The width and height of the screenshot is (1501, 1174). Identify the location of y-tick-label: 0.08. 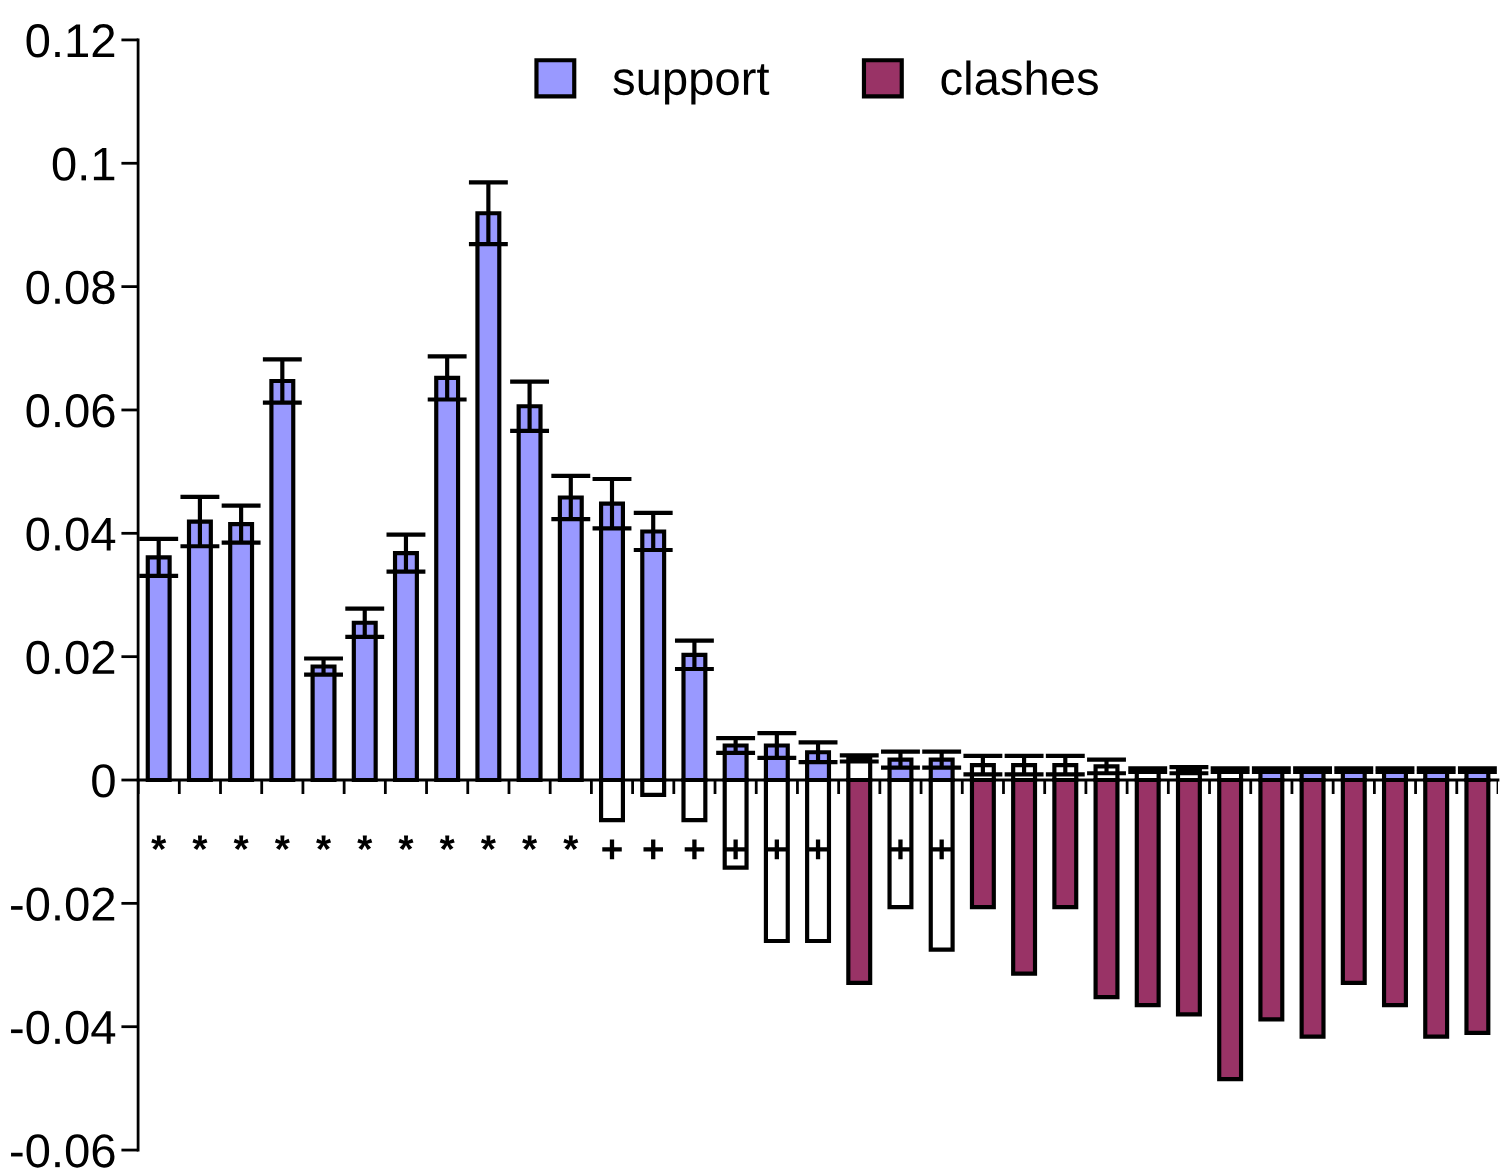
(70, 287).